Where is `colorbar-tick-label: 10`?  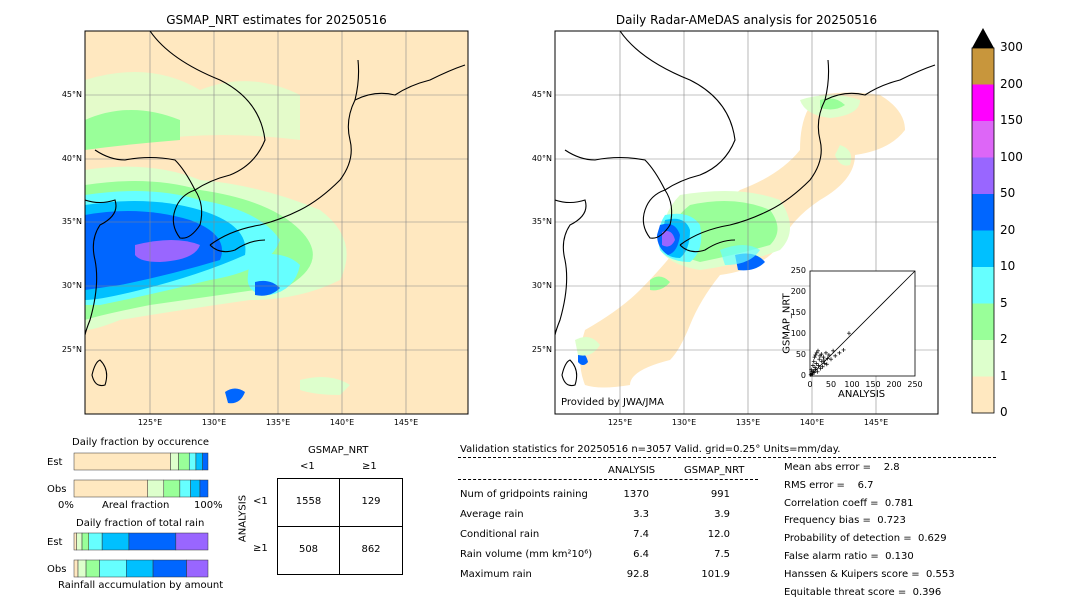 colorbar-tick-label: 10 is located at coordinates (1008, 266).